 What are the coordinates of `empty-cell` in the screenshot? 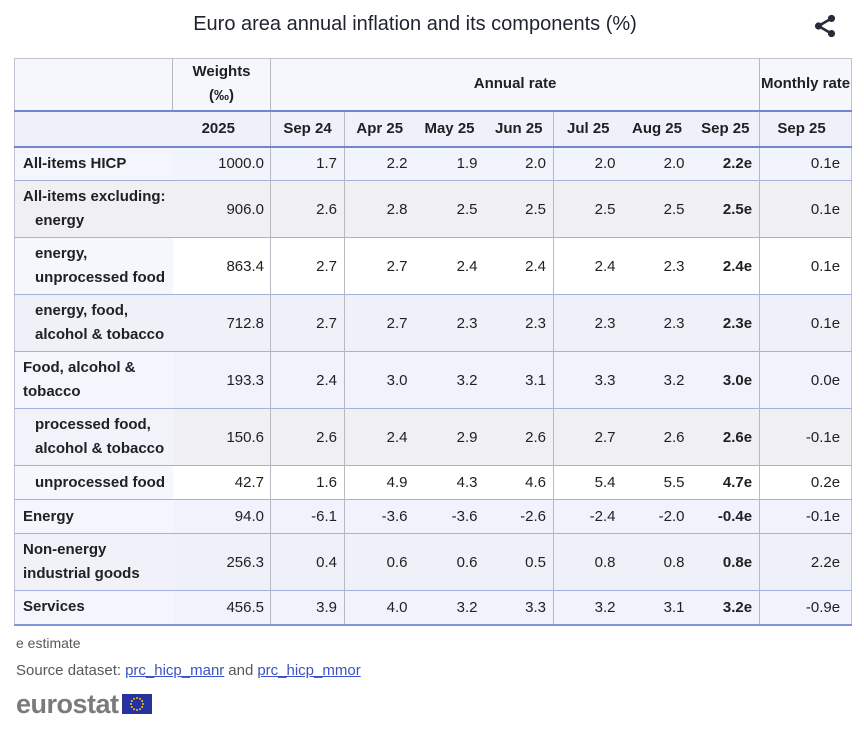 It's located at (94, 129).